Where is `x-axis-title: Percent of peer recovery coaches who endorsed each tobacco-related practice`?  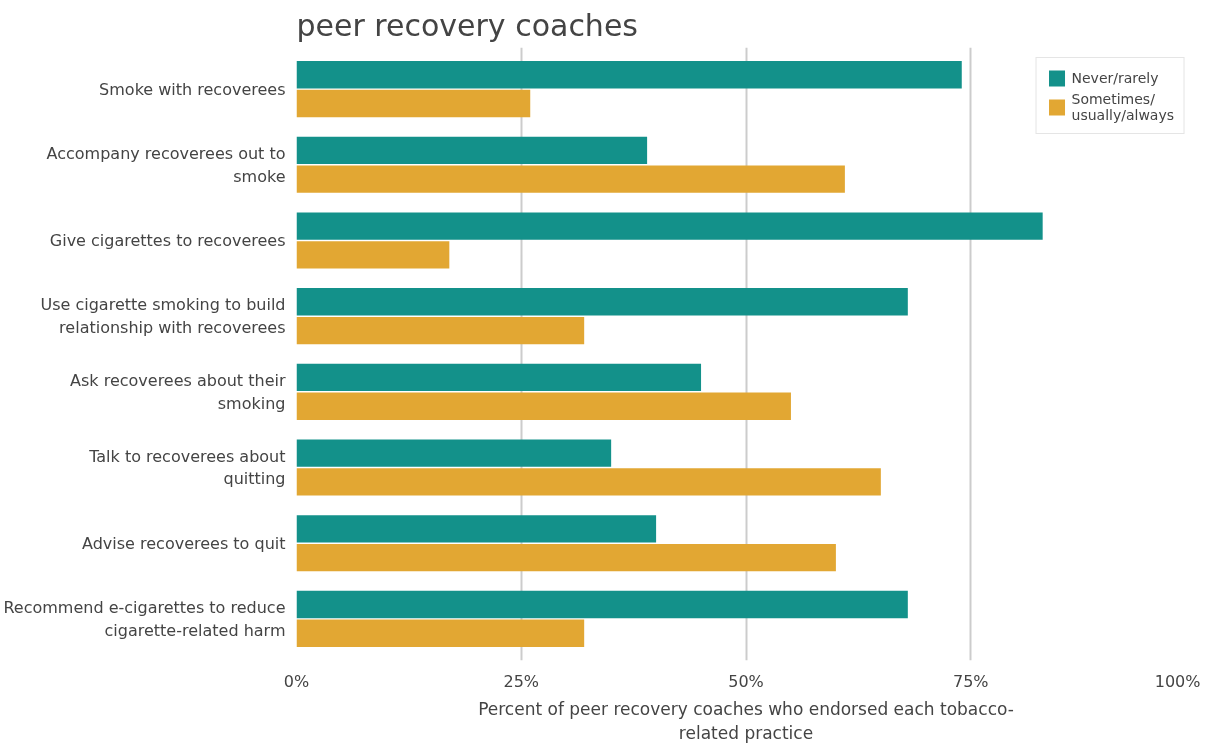 x-axis-title: Percent of peer recovery coaches who endorsed each tobacco-related practice is located at coordinates (746, 720).